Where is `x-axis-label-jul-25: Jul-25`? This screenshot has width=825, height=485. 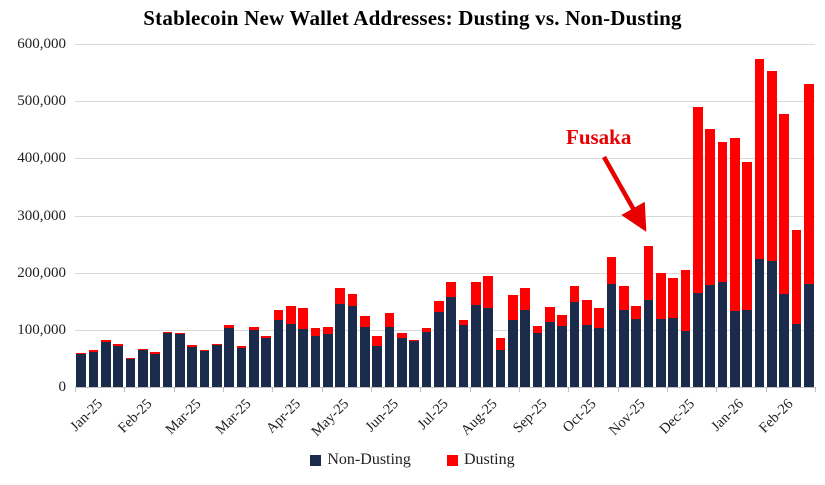
x-axis-label-jul-25: Jul-25 is located at coordinates (433, 414).